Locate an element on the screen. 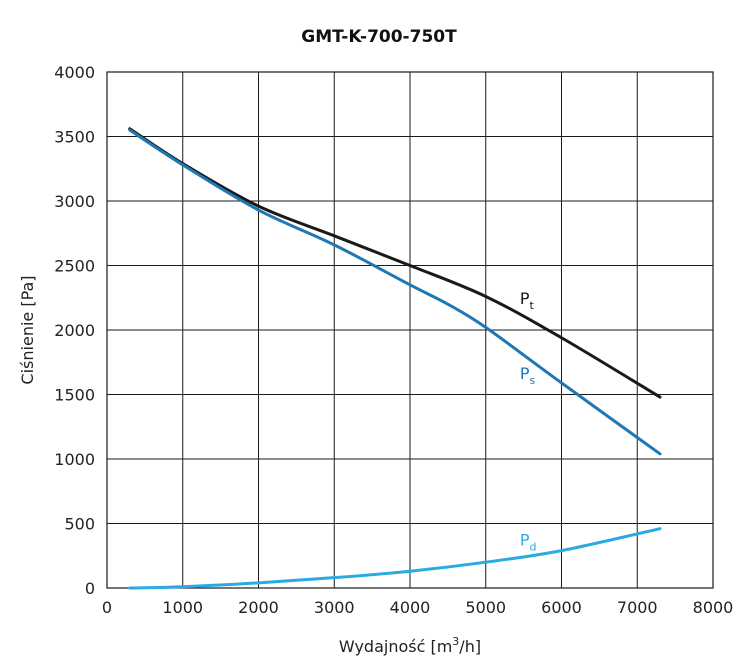 This screenshot has width=751, height=666. y-axis-title: Ciśnienie [Pa] is located at coordinates (27, 329).